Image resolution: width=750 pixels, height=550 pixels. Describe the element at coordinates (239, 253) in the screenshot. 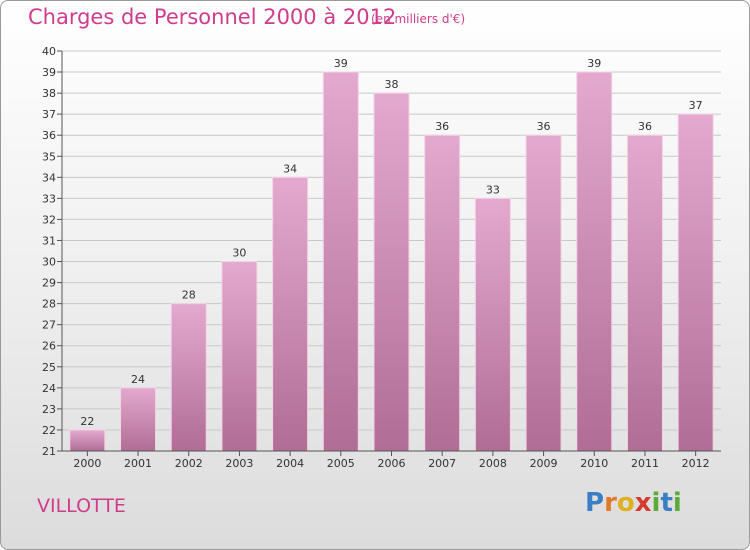

I see `bar-value-label: 30` at that location.